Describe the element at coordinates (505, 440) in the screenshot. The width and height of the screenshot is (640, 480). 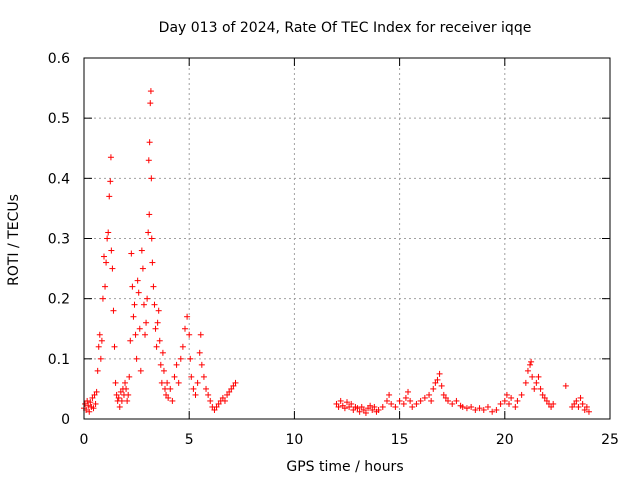
I see `x-tick-label: 20` at that location.